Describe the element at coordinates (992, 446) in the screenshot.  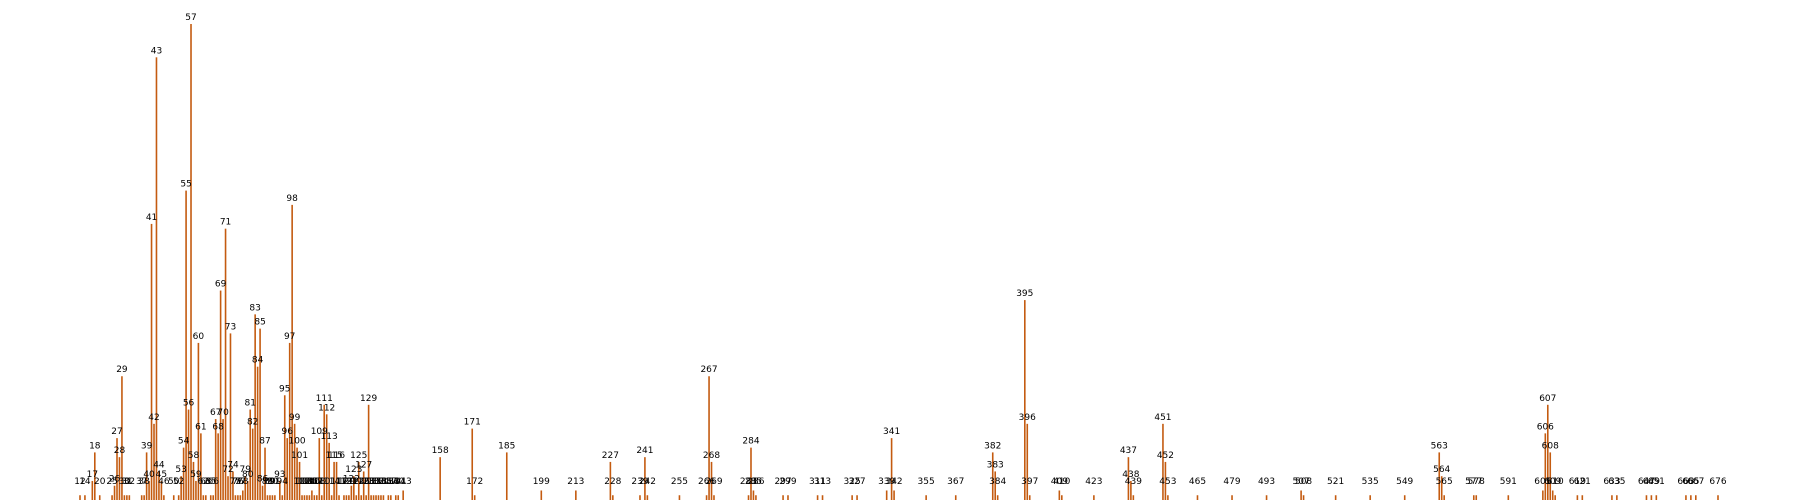
I see `peak-label-382: 382` at that location.